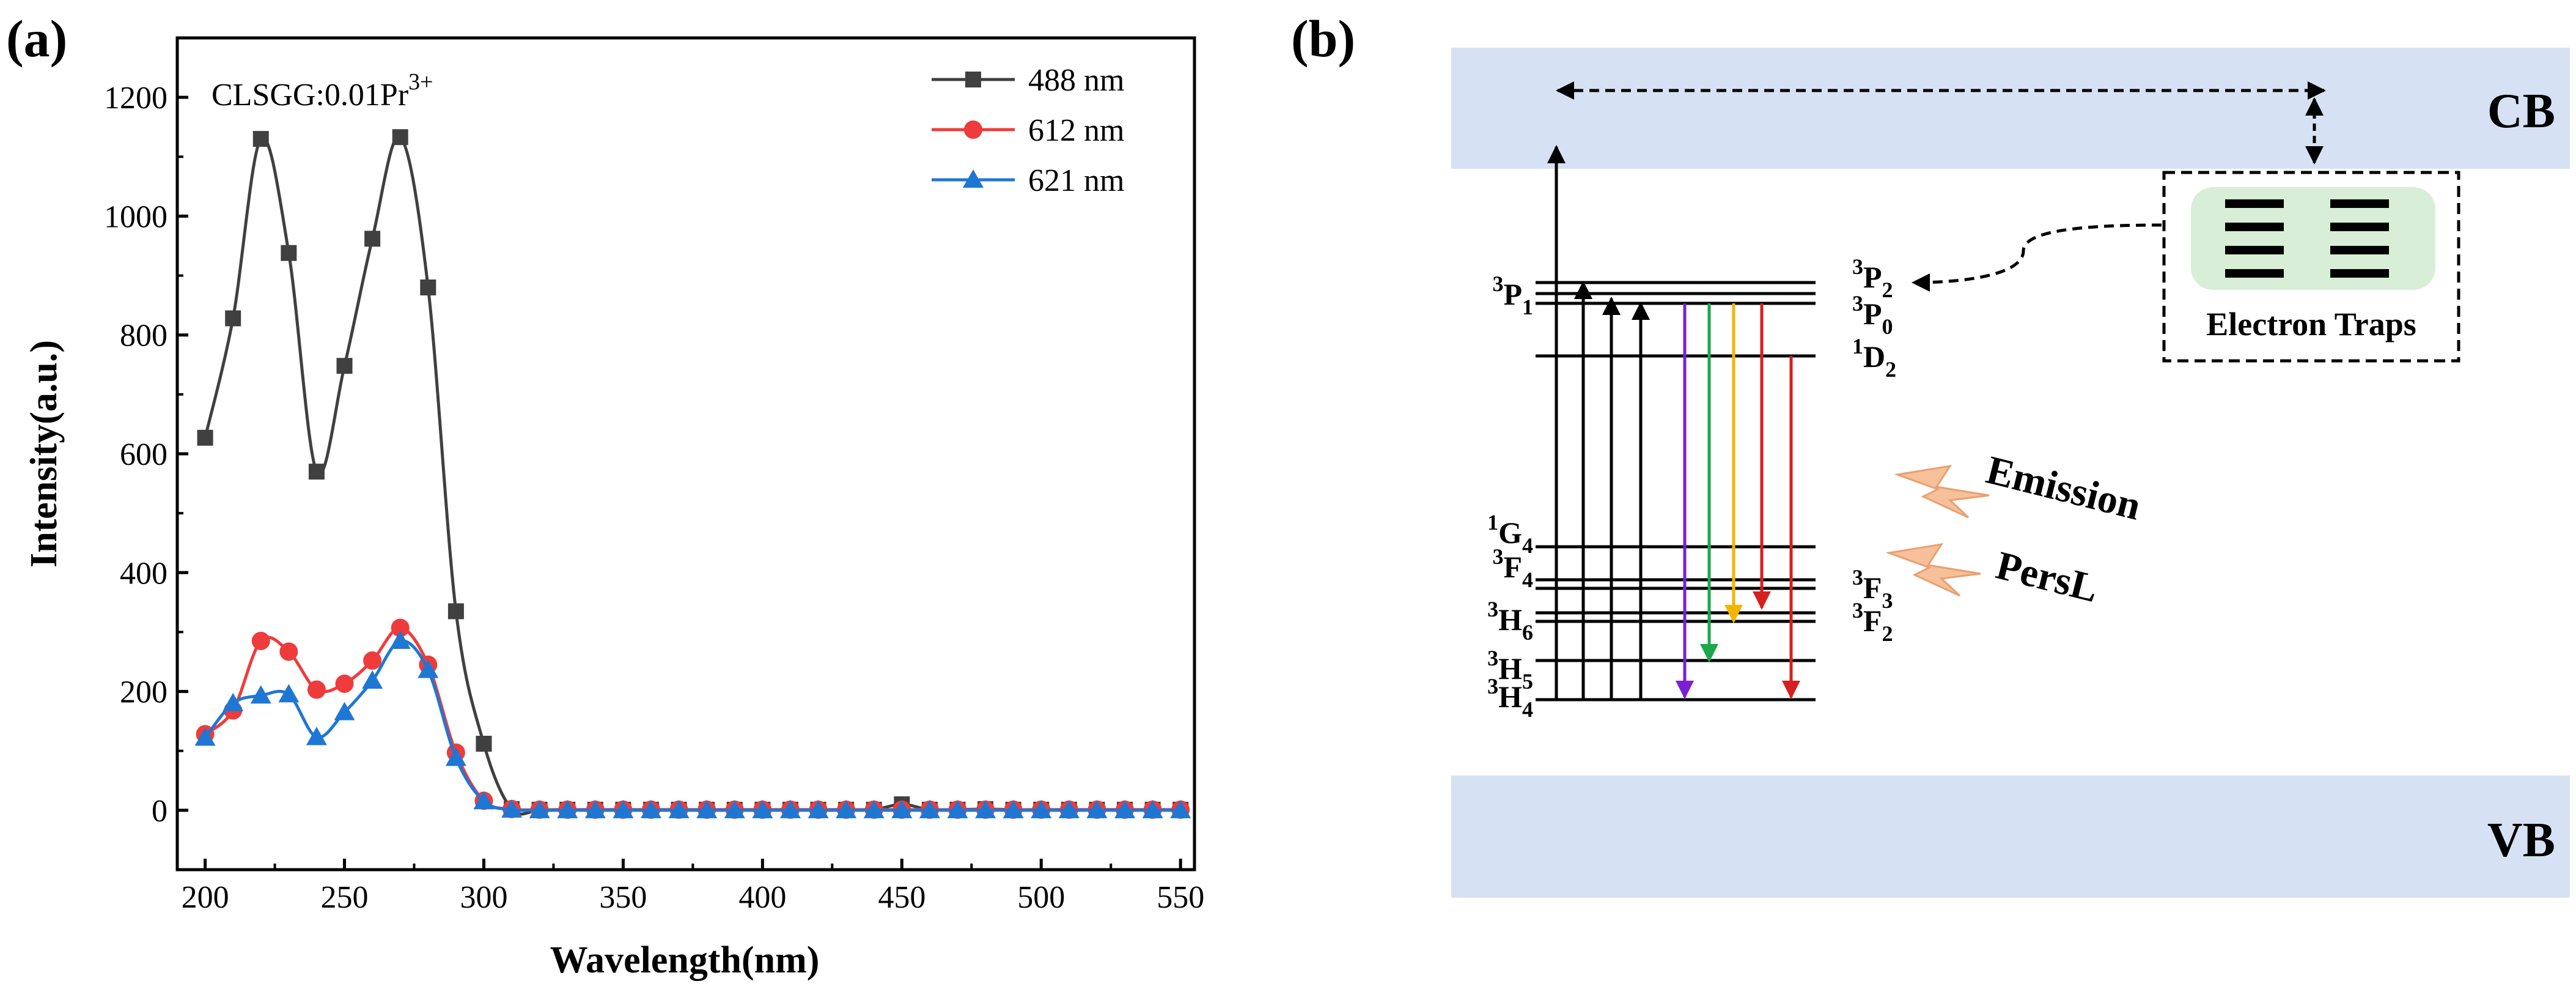 Image resolution: width=2576 pixels, height=992 pixels. I want to click on y-tick-label: 200, so click(143, 692).